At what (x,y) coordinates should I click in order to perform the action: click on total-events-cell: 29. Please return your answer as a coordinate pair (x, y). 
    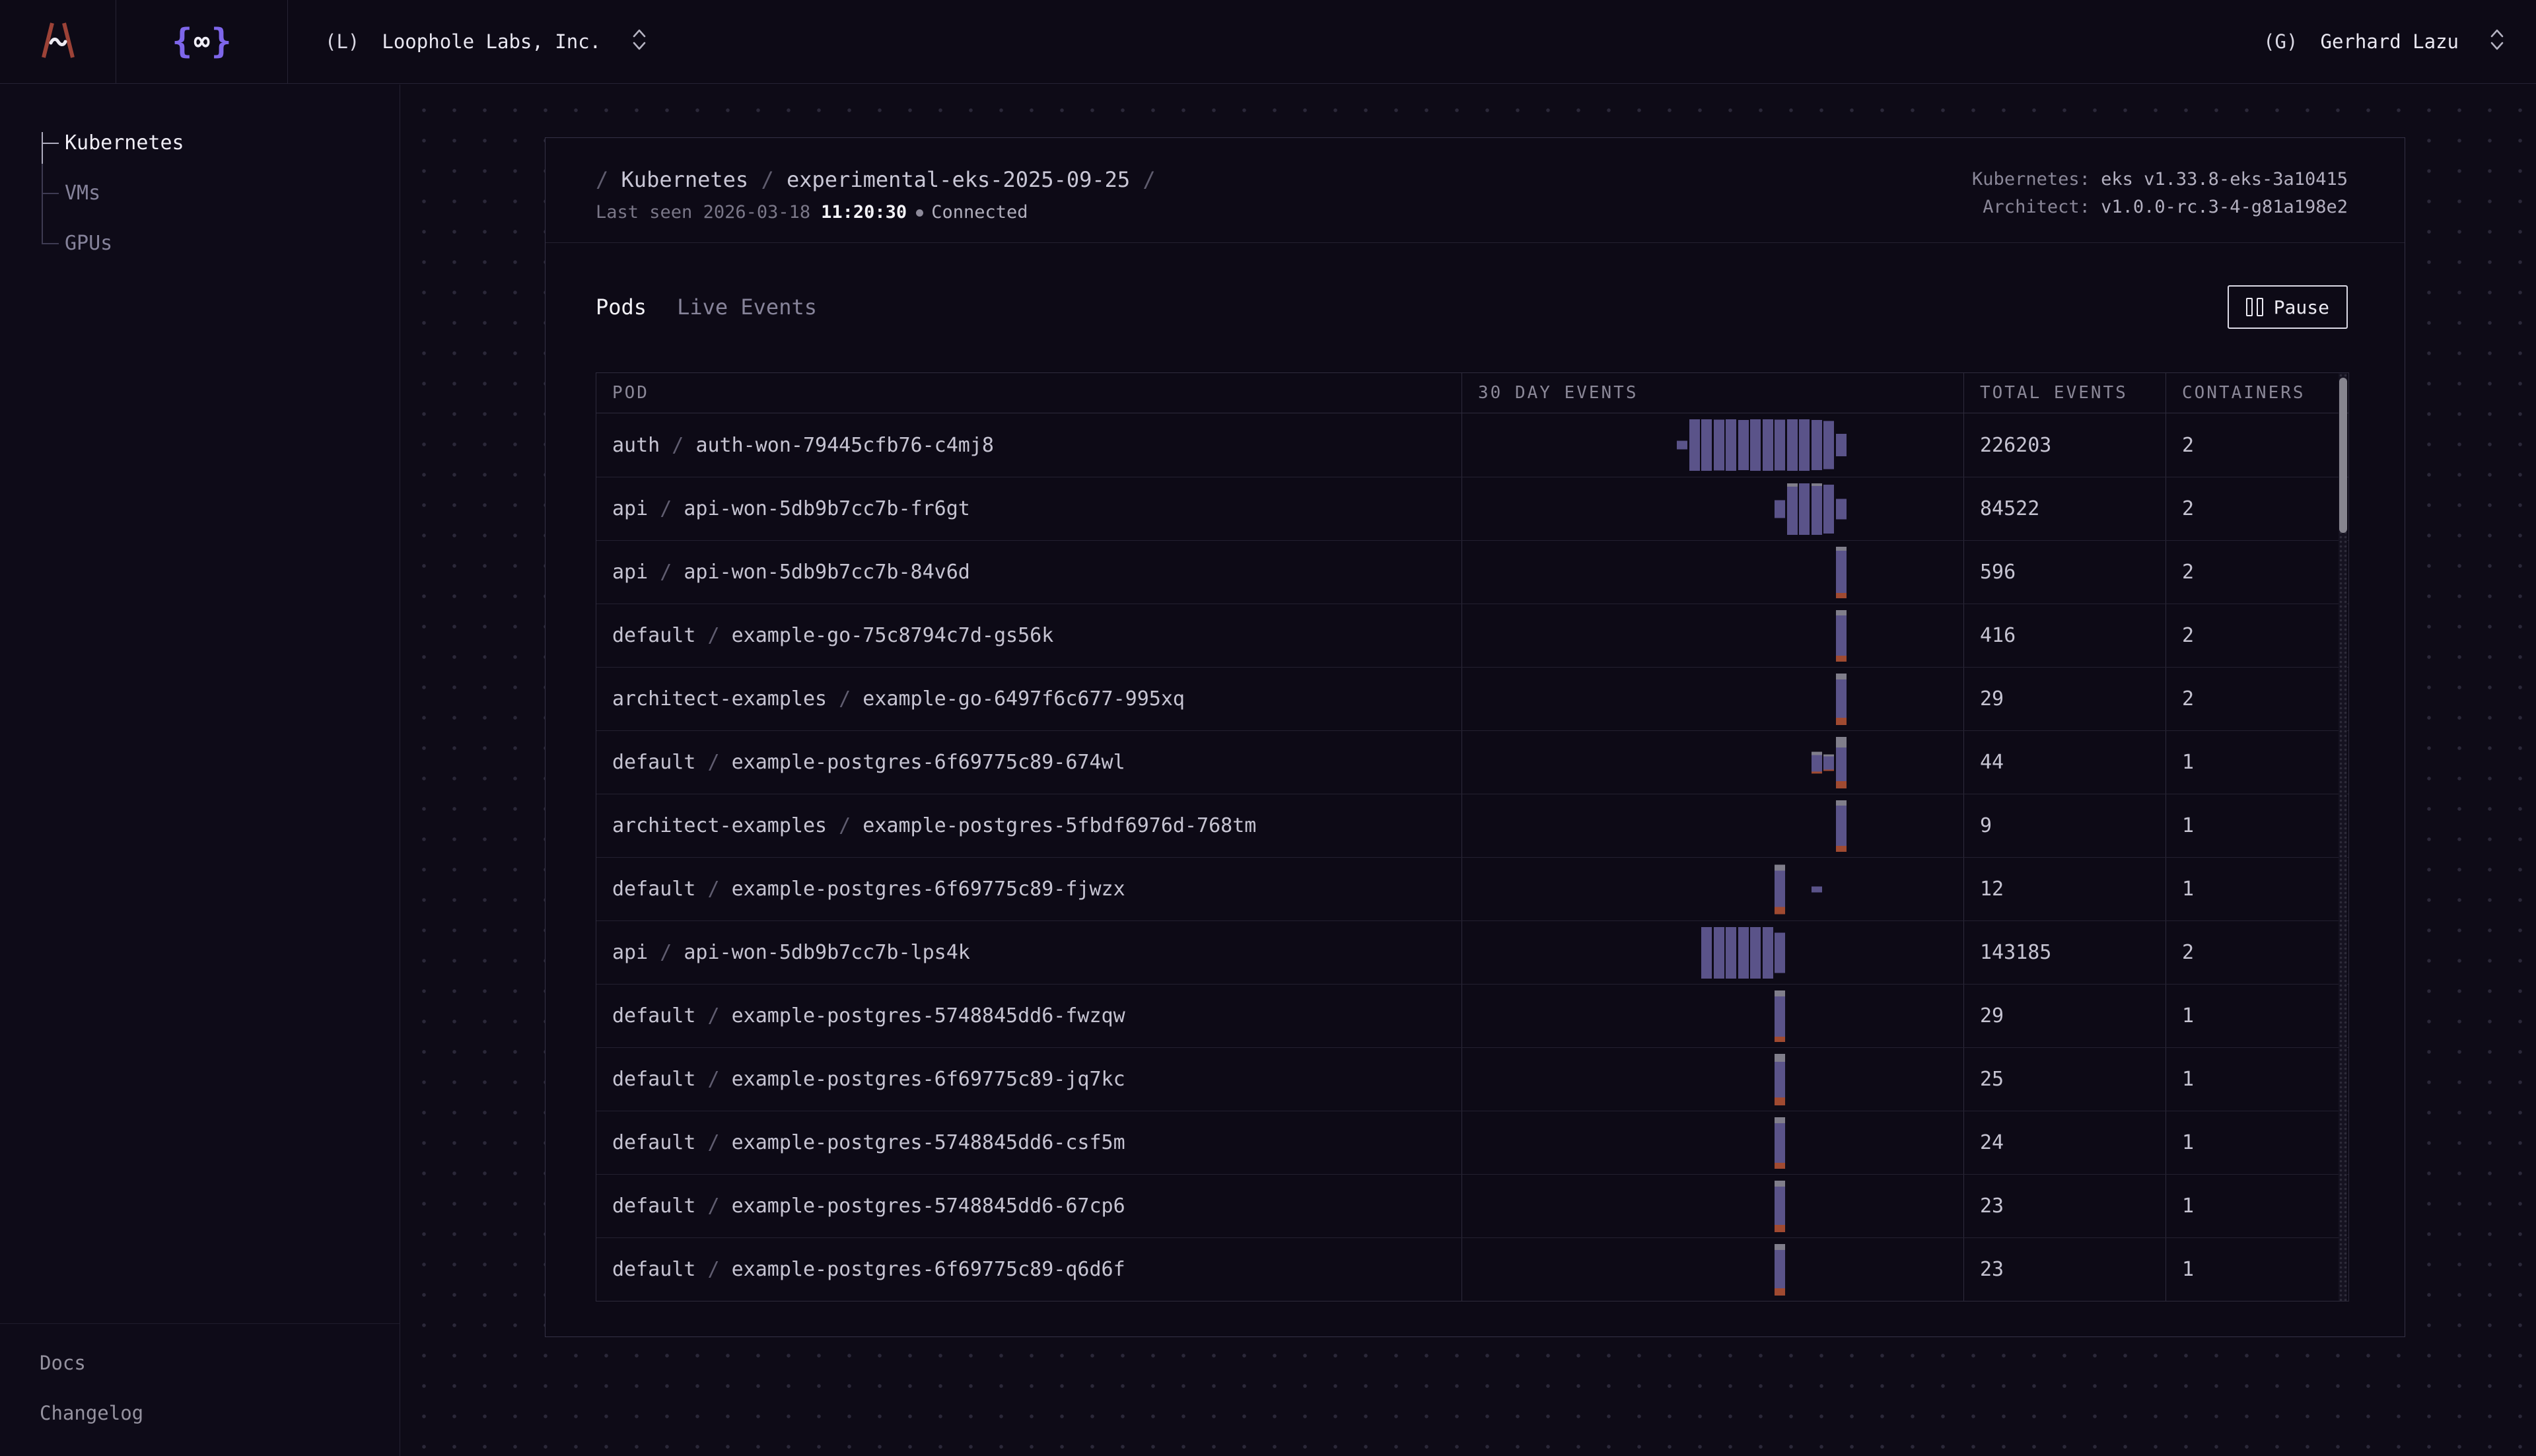
    Looking at the image, I should click on (2064, 1016).